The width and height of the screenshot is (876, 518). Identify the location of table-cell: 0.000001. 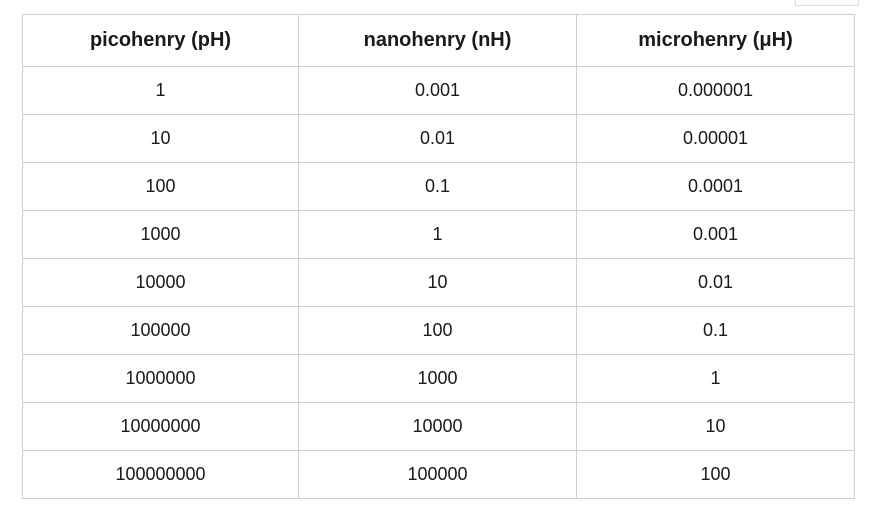
(715, 90).